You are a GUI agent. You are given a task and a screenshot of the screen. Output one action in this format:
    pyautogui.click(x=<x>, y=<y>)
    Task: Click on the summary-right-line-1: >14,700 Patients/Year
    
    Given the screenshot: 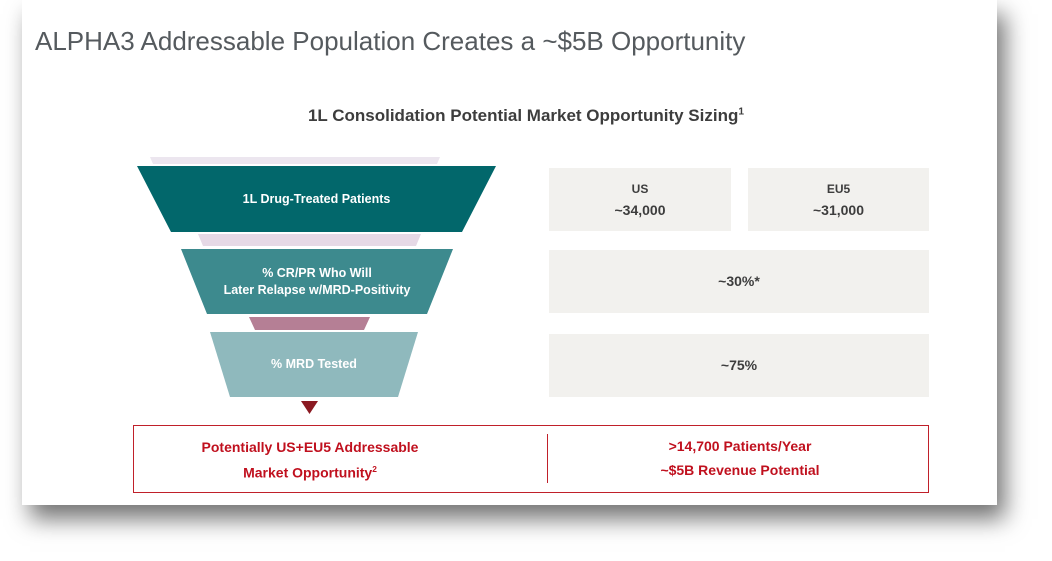 What is the action you would take?
    pyautogui.click(x=740, y=446)
    